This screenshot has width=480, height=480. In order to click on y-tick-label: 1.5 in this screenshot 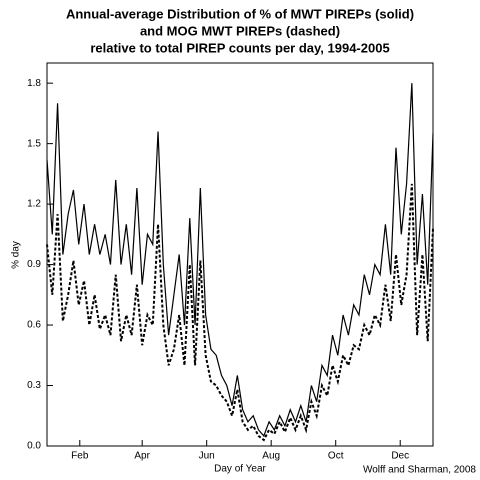, I will do `click(34, 143)`.